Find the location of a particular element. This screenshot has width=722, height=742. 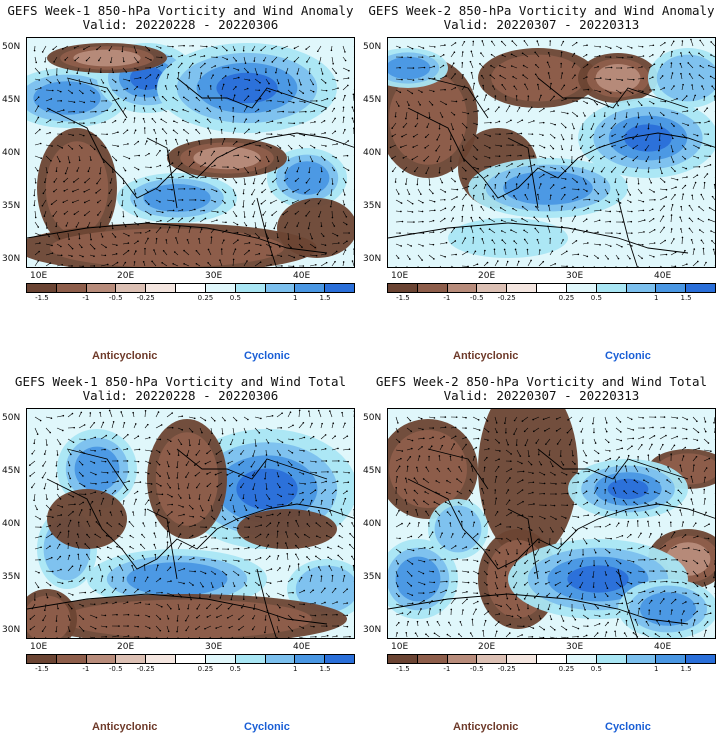

colorbar-tick-label: -1 is located at coordinates (86, 298).